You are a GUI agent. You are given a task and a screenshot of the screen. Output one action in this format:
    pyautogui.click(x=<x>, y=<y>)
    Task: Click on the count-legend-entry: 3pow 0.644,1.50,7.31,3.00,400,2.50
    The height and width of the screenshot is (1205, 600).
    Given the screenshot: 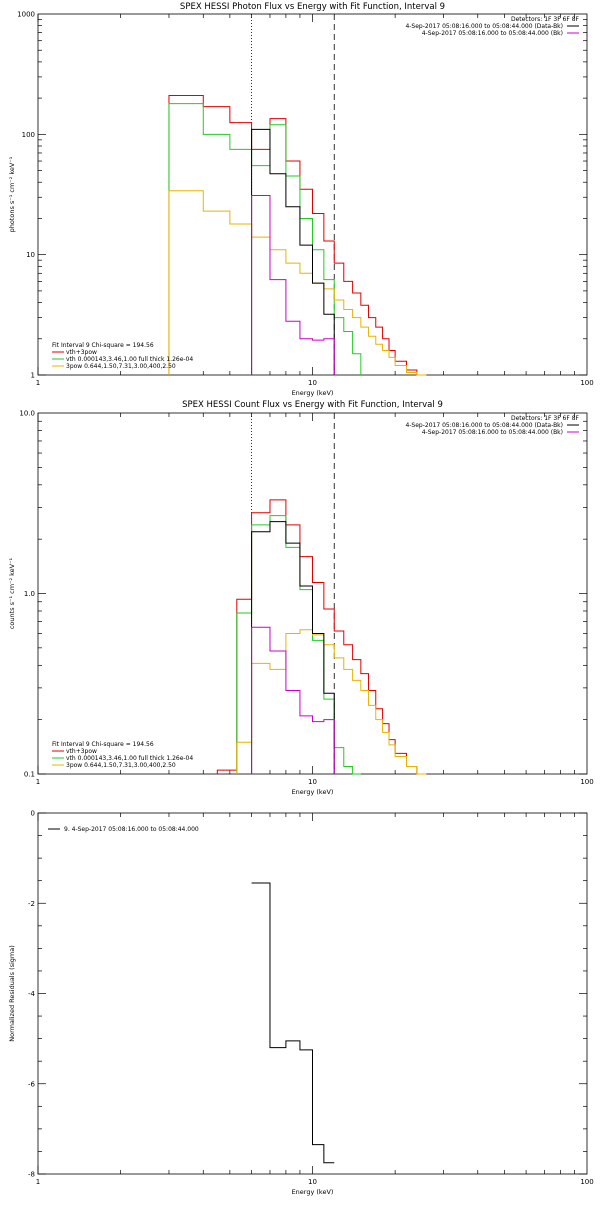 What is the action you would take?
    pyautogui.click(x=121, y=765)
    